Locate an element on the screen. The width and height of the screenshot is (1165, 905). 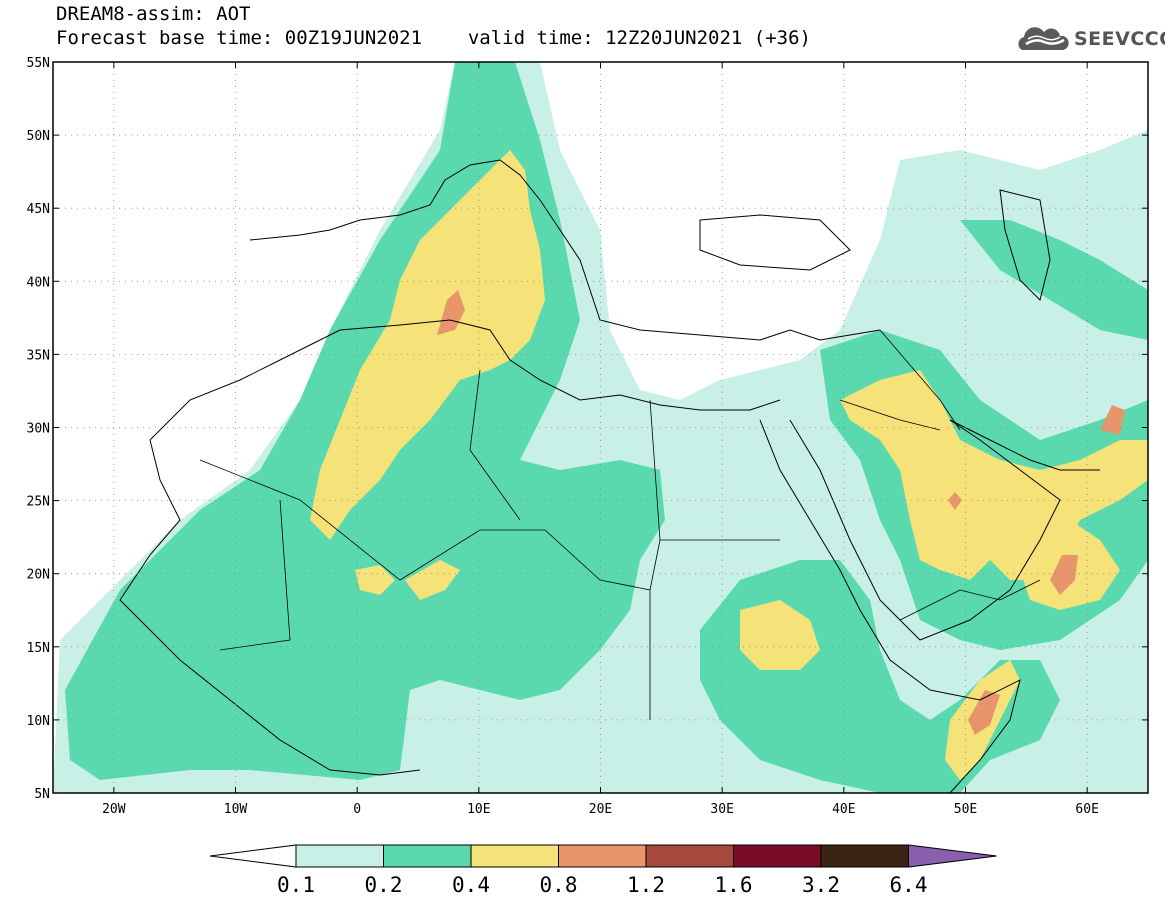
valid-time: valid time: 12Z20JUN2021 (+36) is located at coordinates (639, 38).